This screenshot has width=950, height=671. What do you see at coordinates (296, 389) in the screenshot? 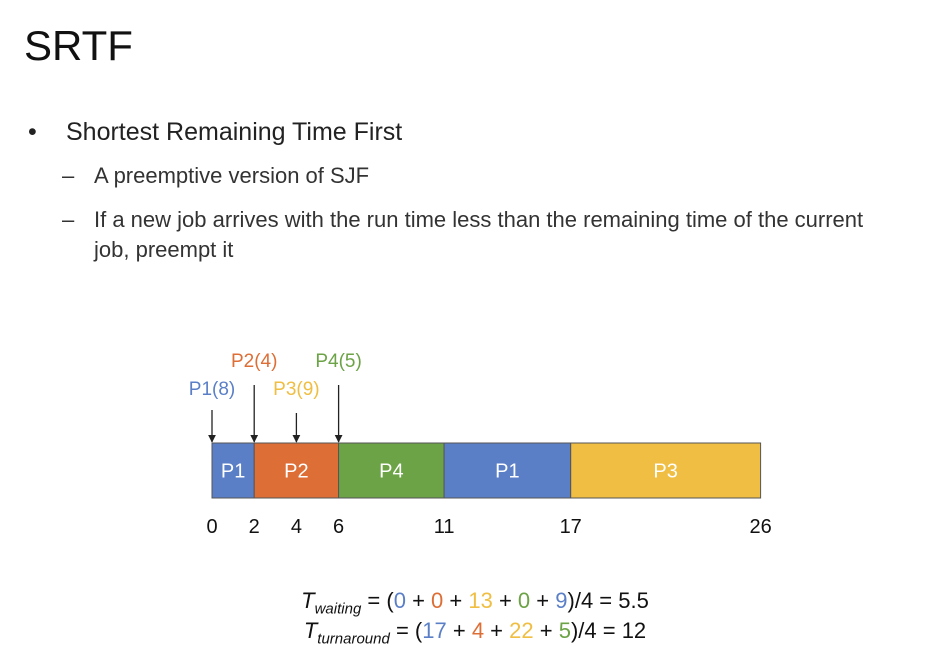
I see `arrival-label-p3: P3(9)` at bounding box center [296, 389].